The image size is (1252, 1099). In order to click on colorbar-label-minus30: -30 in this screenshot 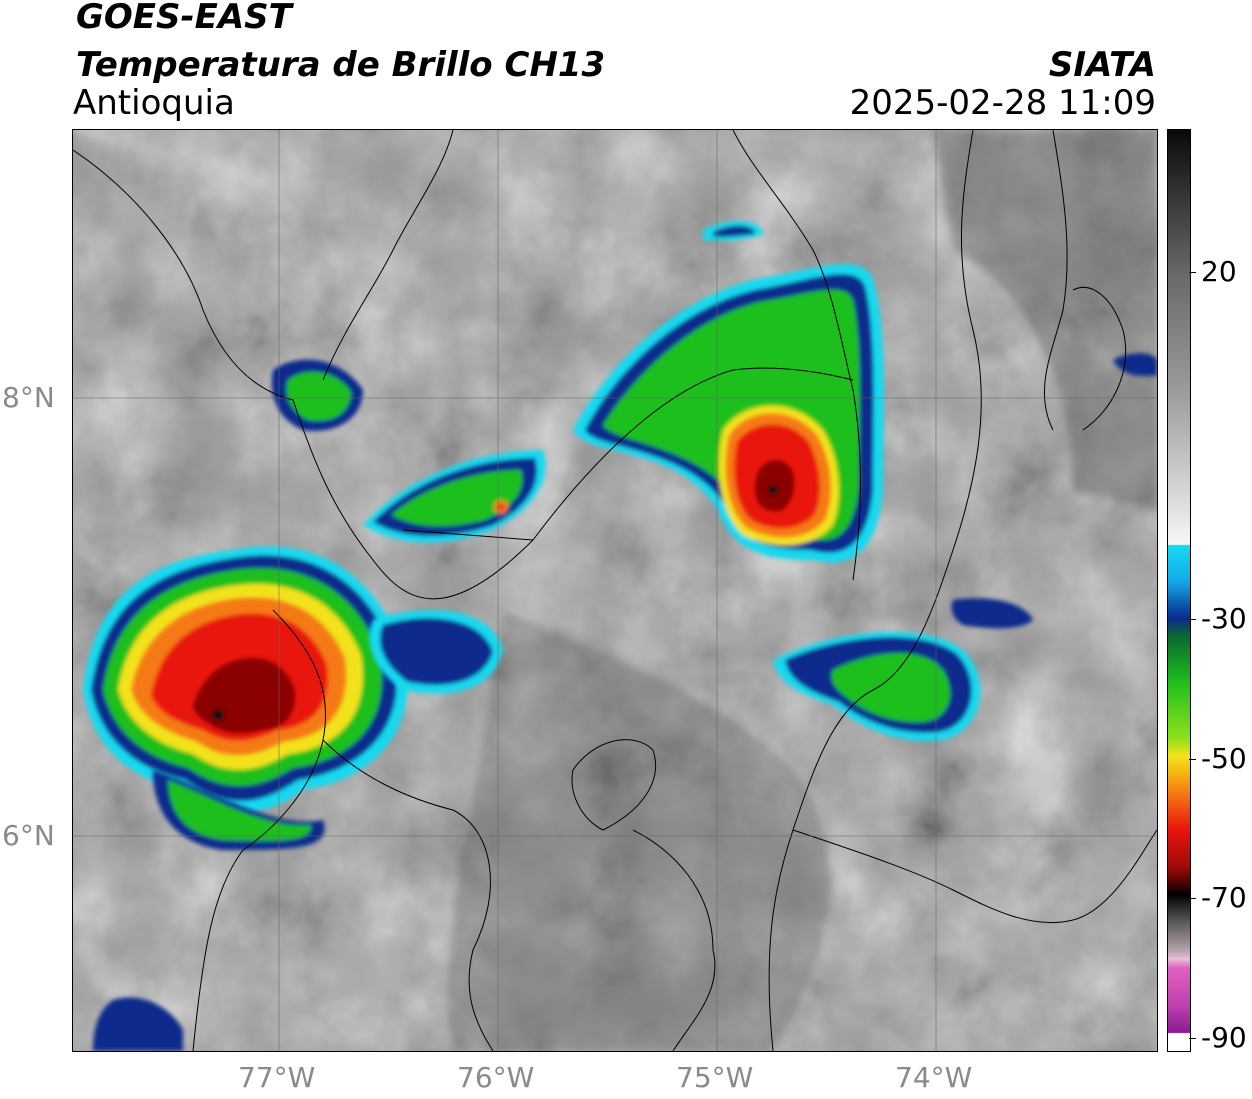, I will do `click(1224, 618)`.